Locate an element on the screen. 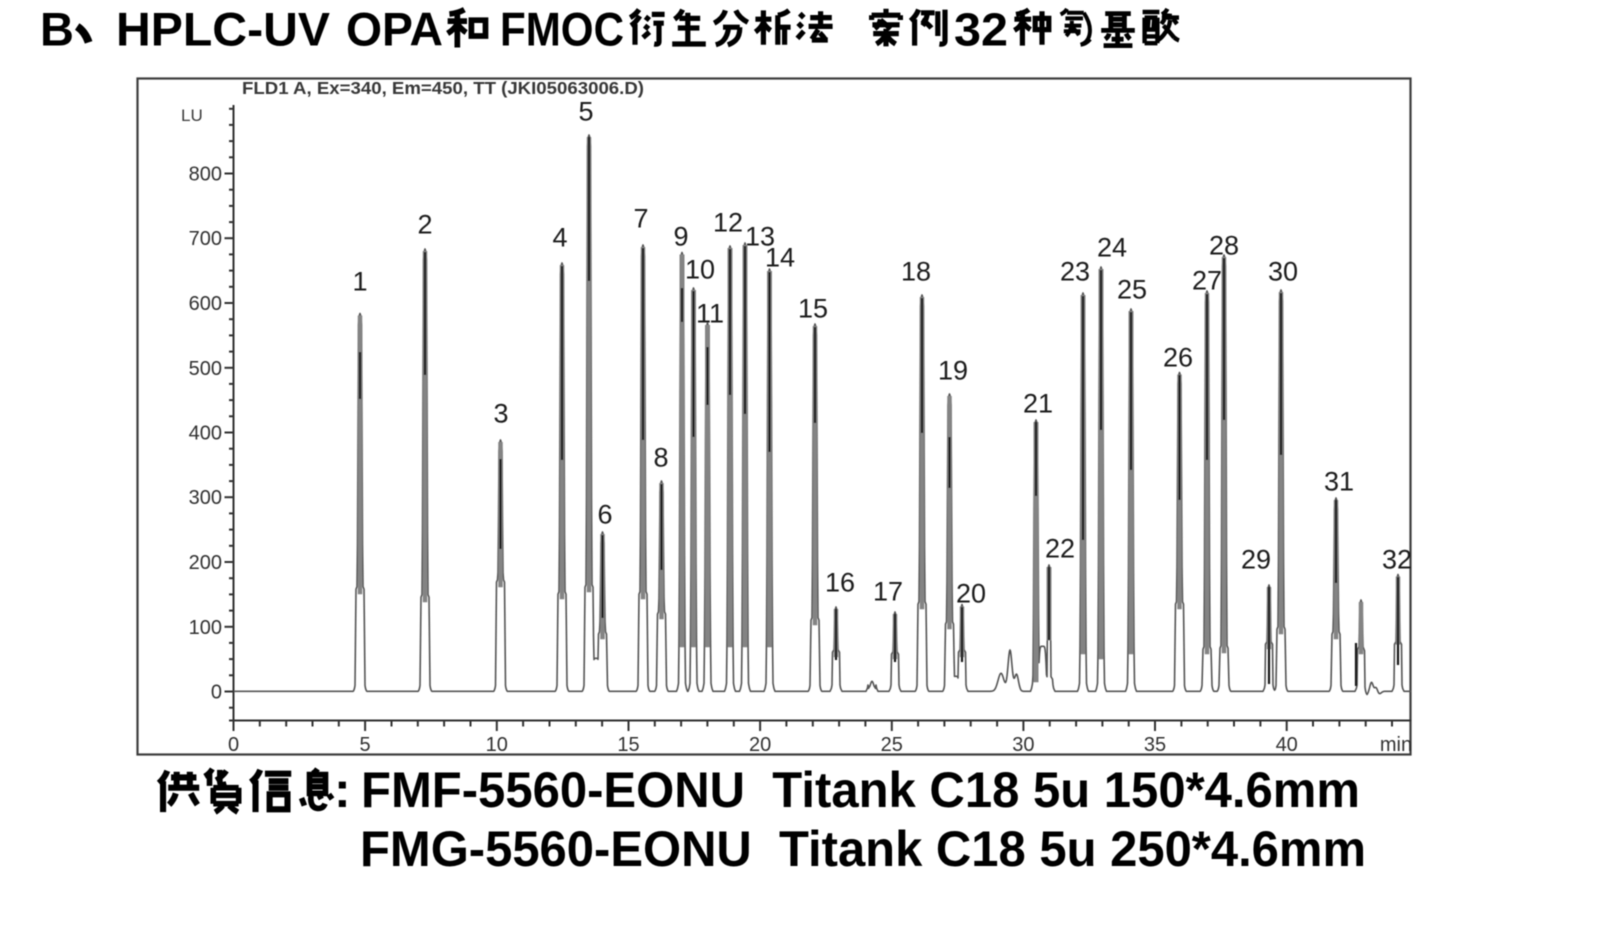 This screenshot has height=928, width=1598. svg-text: 18 is located at coordinates (916, 272).